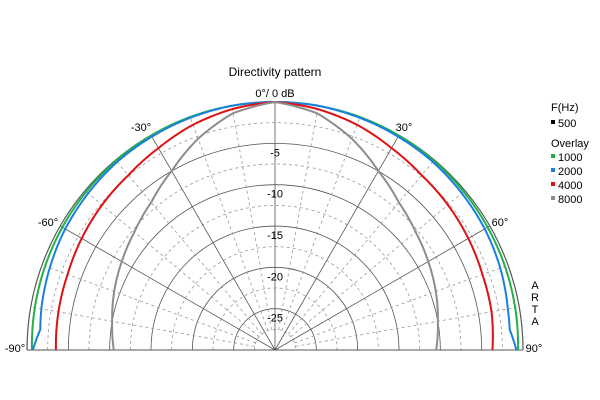 The height and width of the screenshot is (400, 600). What do you see at coordinates (404, 128) in the screenshot?
I see `angle-tick-label: 30°` at bounding box center [404, 128].